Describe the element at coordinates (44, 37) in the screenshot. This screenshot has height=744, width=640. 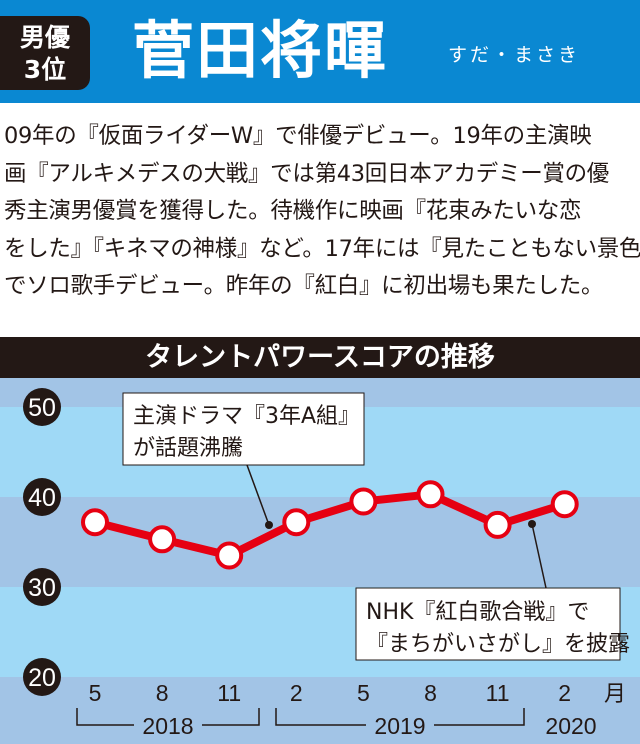
I see `badge-category: 男優` at that location.